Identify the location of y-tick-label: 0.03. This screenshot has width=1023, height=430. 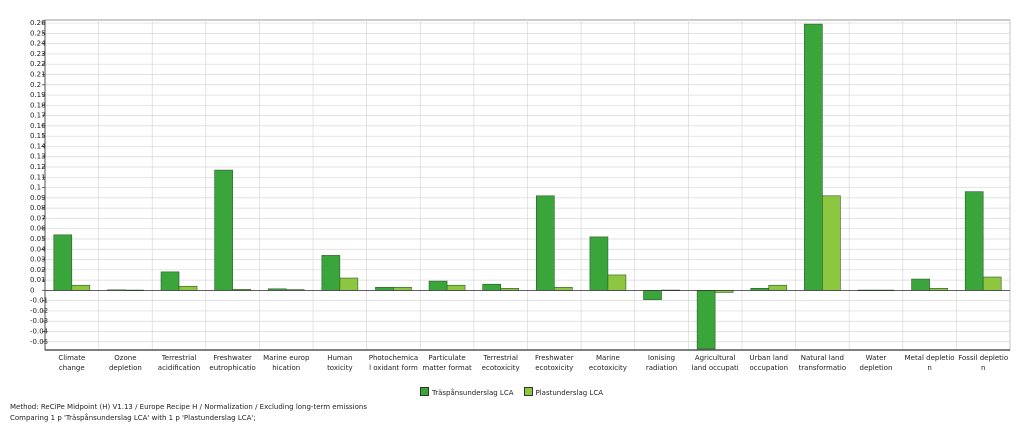
(38, 260).